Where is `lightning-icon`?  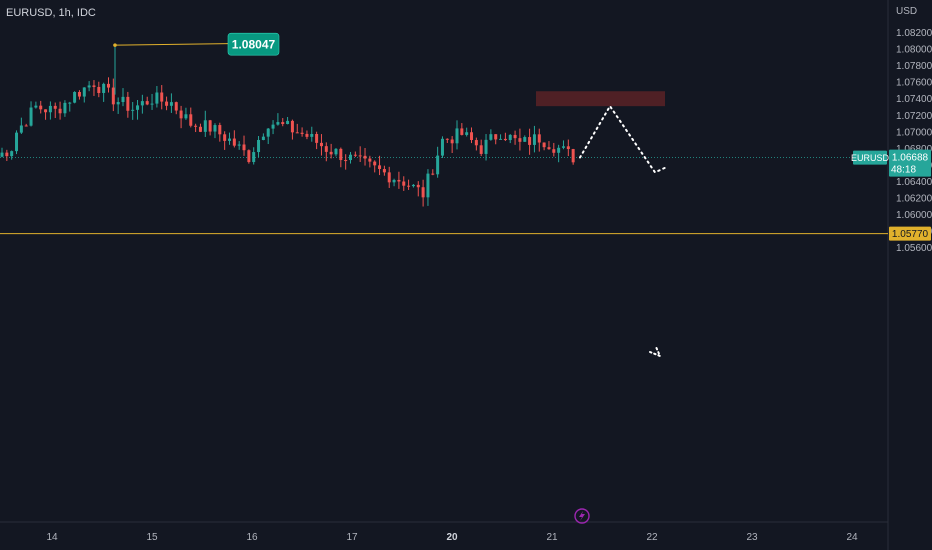
lightning-icon is located at coordinates (582, 516).